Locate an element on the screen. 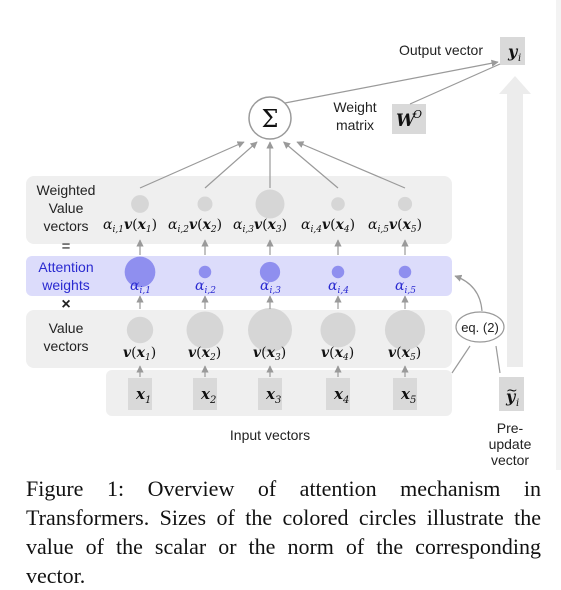 The image size is (561, 590). output-vector-label: Output vector is located at coordinates (441, 50).